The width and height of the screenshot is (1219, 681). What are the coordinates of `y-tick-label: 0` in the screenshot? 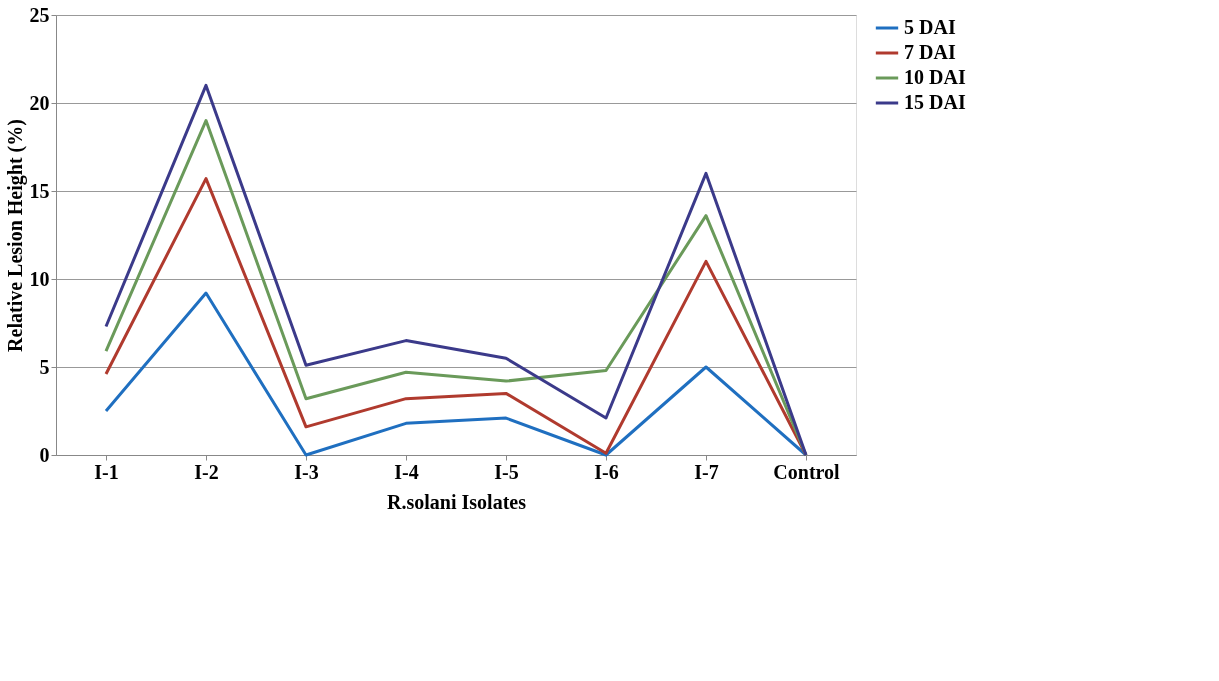 It's located at (44, 454).